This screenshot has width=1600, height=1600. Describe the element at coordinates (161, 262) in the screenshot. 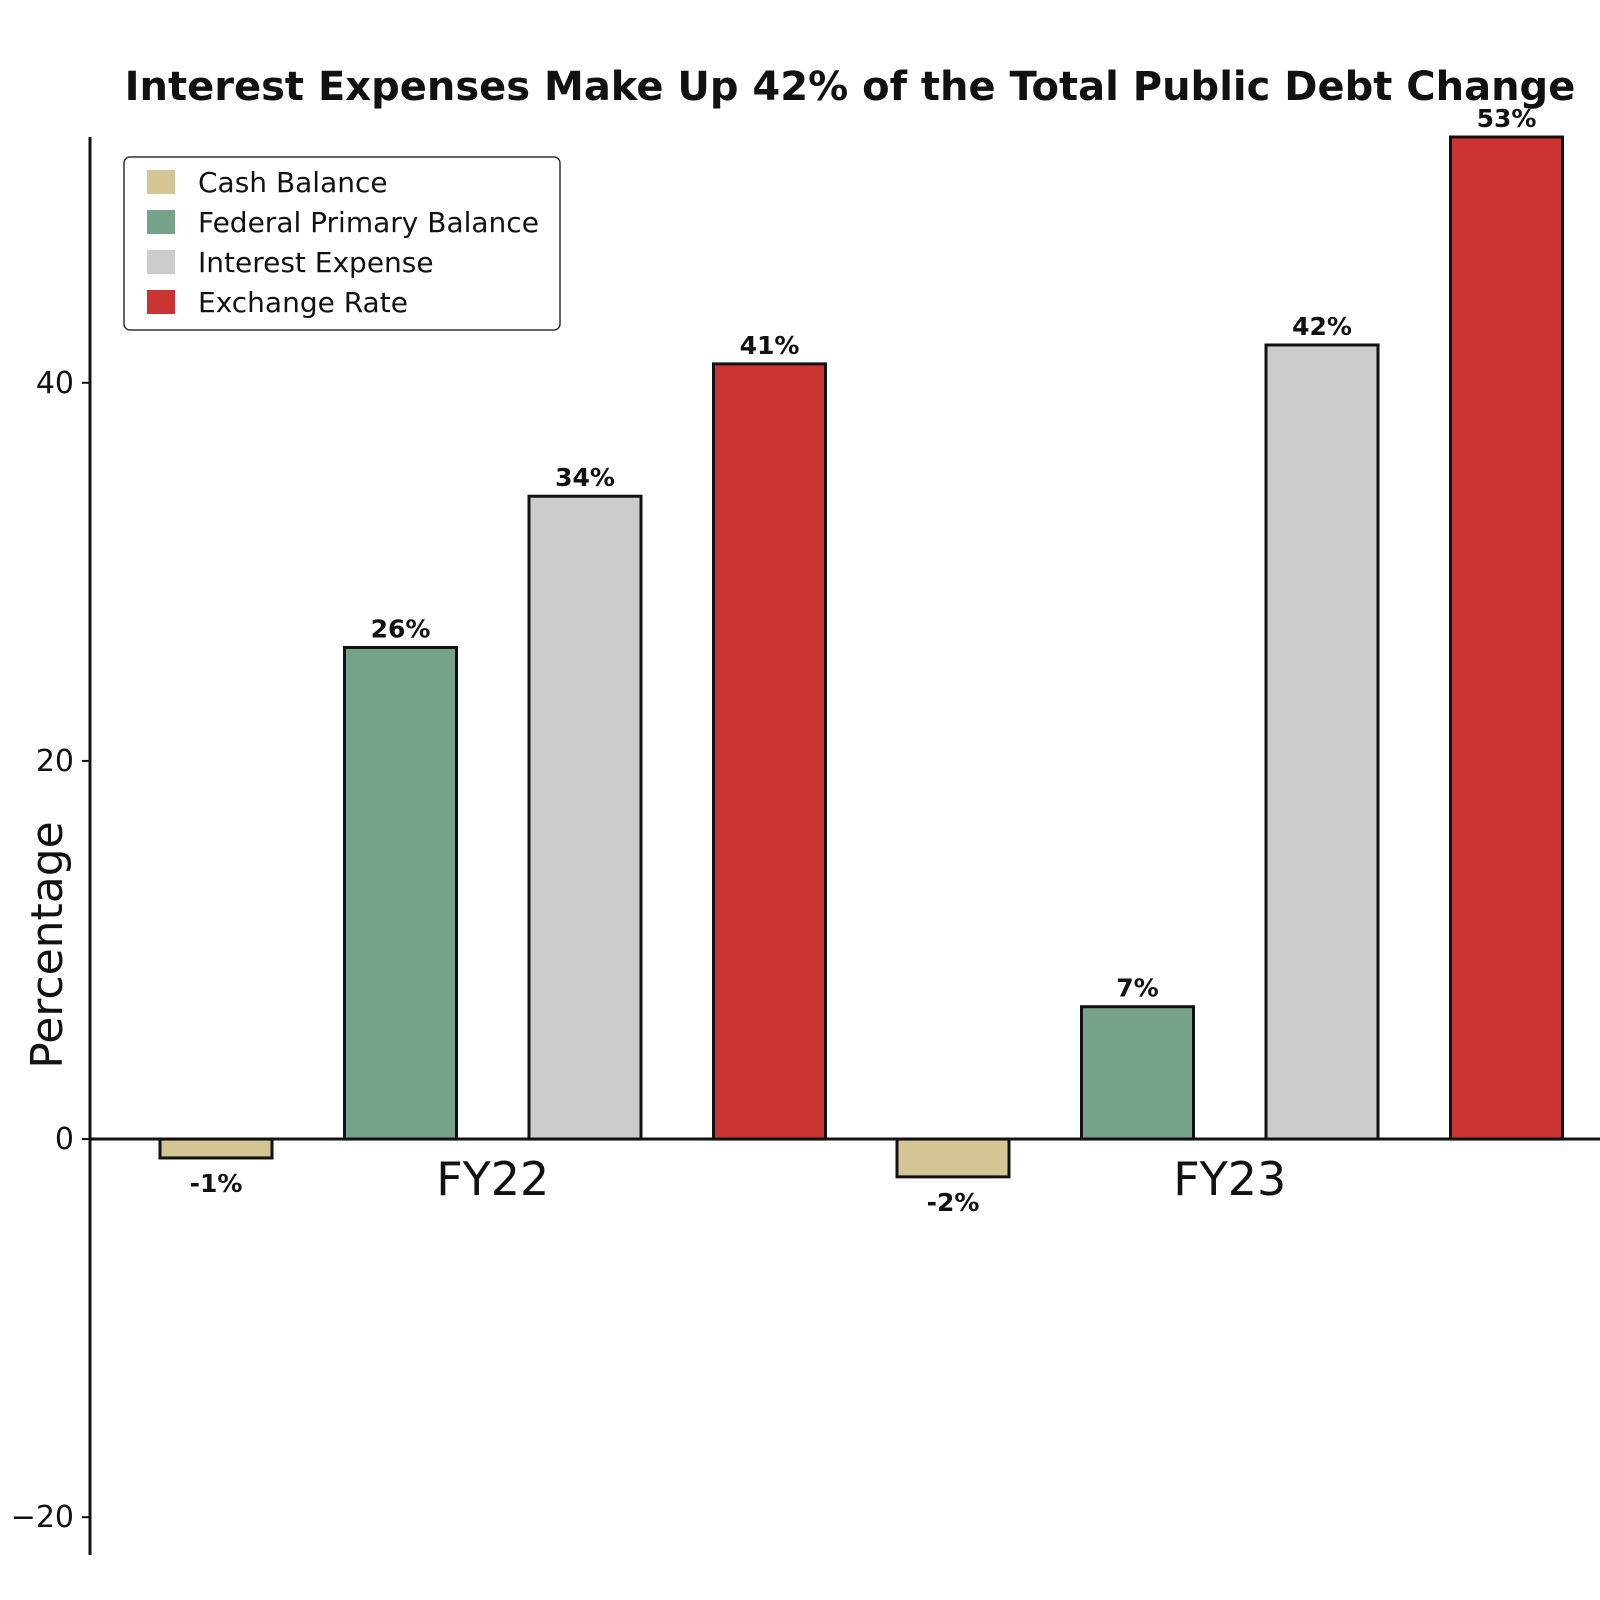

I see `legend-swatch-interest-expense` at that location.